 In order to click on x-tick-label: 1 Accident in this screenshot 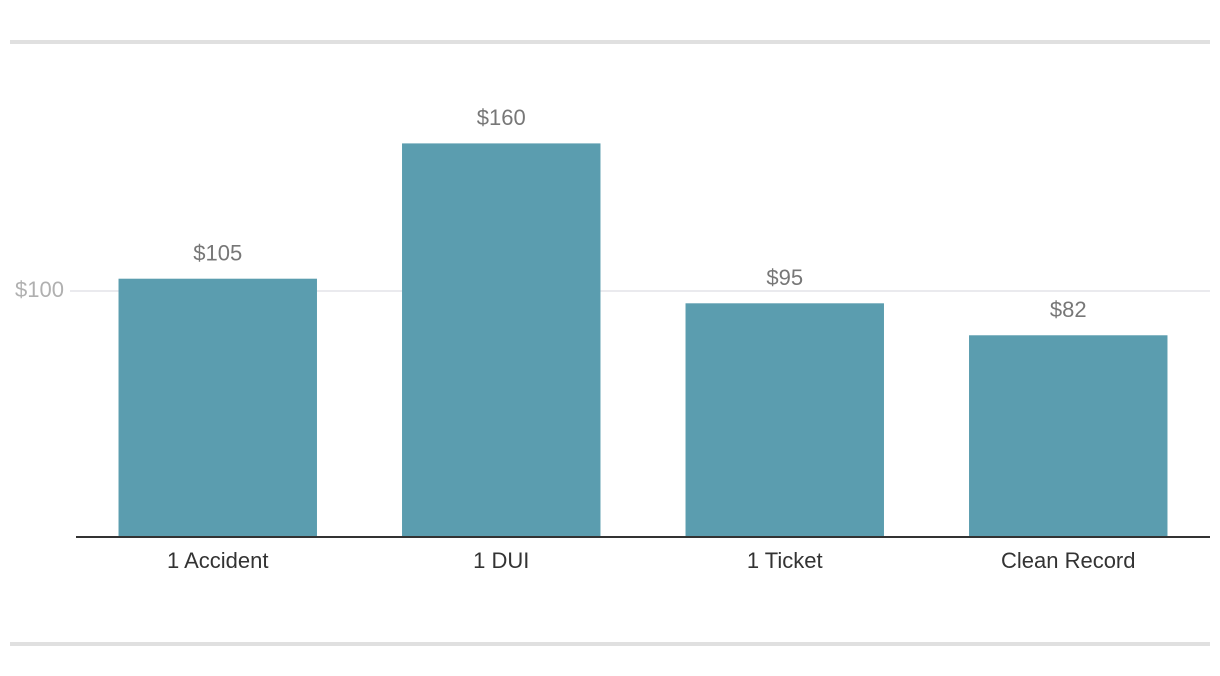, I will do `click(218, 560)`.